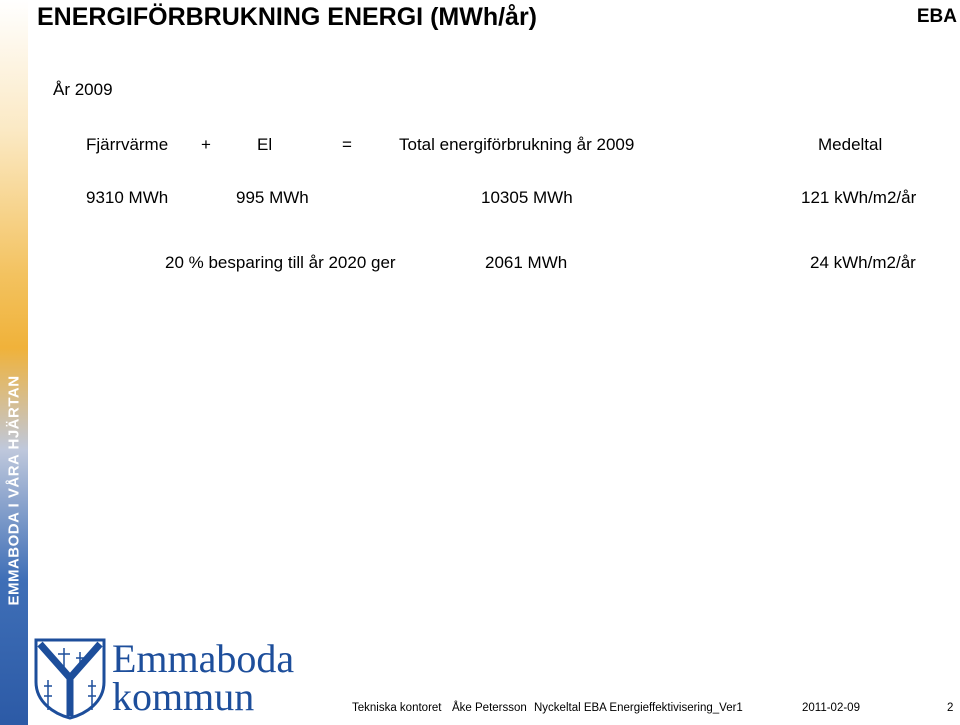 This screenshot has height=725, width=960. I want to click on sidebar-slogan: EMMABODA I VÅRA HJÄRTAN, so click(14, 490).